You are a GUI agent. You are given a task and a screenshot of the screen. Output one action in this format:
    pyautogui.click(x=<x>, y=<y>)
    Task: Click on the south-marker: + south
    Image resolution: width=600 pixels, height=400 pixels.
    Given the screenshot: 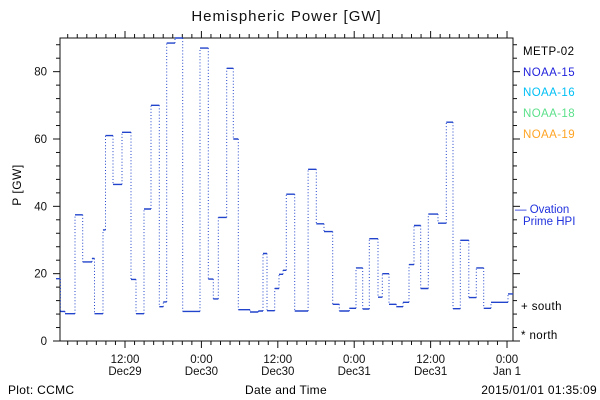 What is the action you would take?
    pyautogui.click(x=541, y=307)
    